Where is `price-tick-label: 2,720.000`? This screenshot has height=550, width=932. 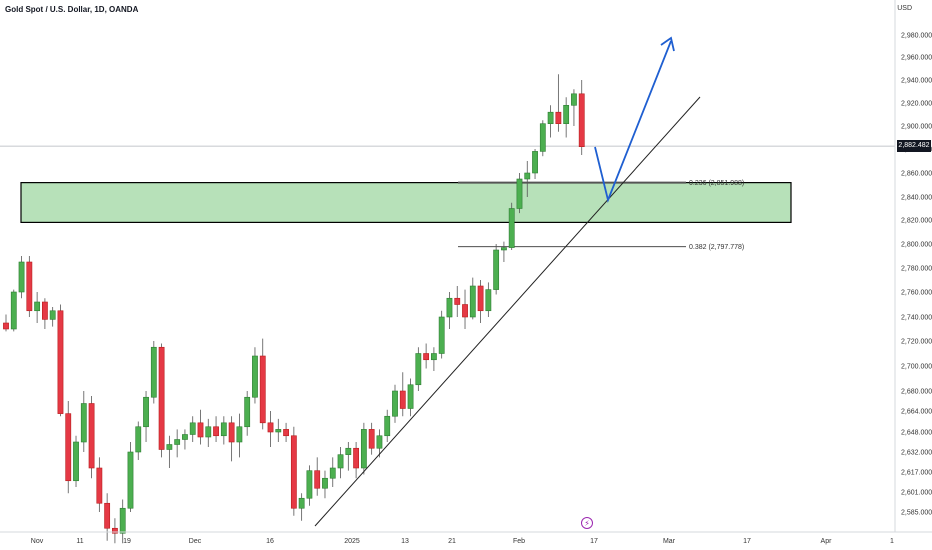
price-tick-label: 2,720.000 is located at coordinates (916, 342).